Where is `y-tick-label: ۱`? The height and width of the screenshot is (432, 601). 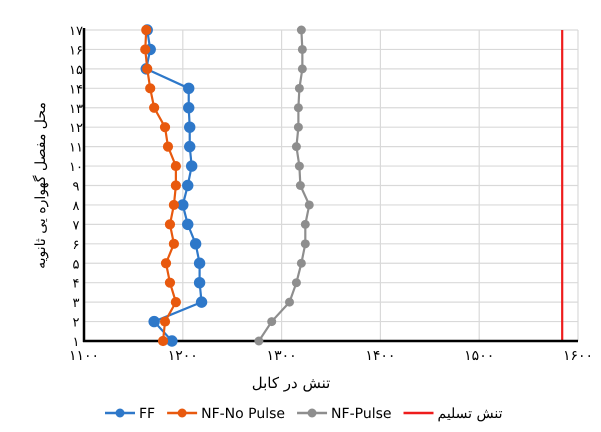
y-tick-label: ۱ is located at coordinates (76, 342).